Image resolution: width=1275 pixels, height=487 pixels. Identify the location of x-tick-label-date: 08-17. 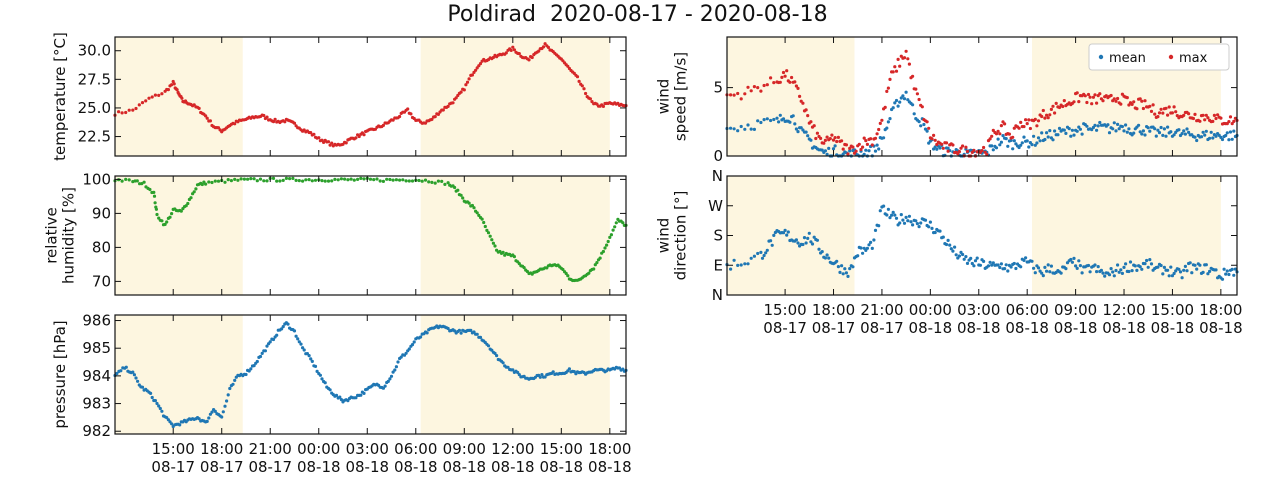
(270, 467).